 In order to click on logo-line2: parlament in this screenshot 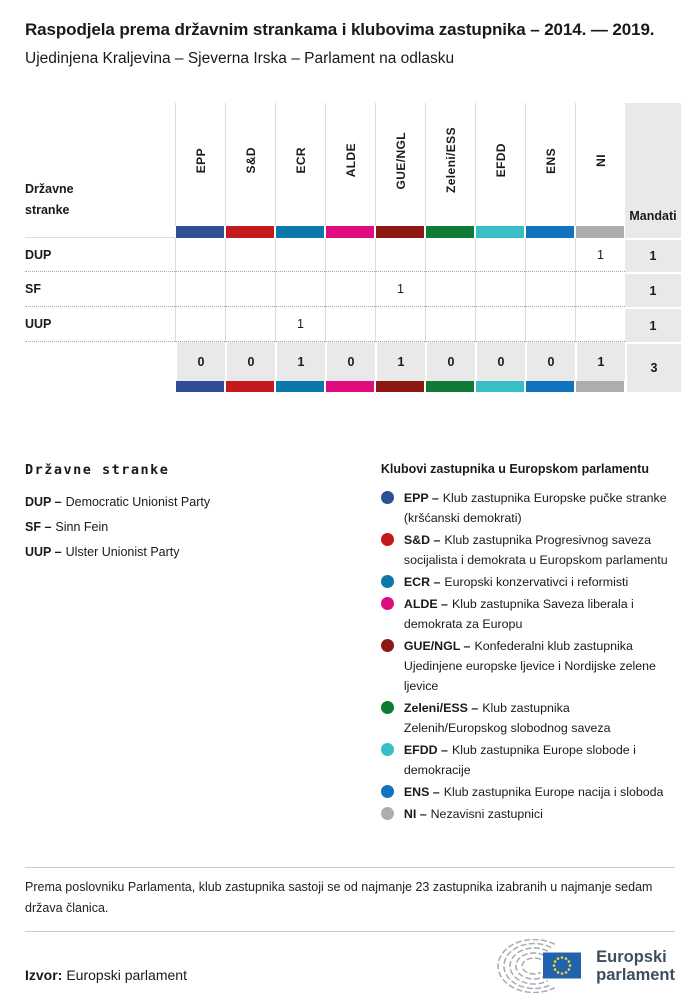, I will do `click(635, 975)`.